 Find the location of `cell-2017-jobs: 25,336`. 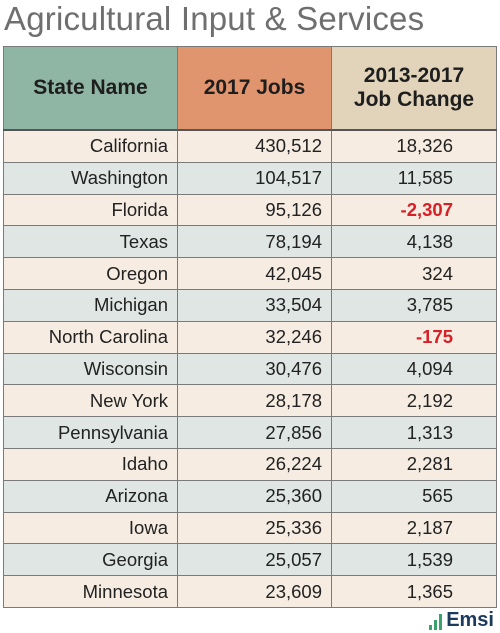

cell-2017-jobs: 25,336 is located at coordinates (254, 528).